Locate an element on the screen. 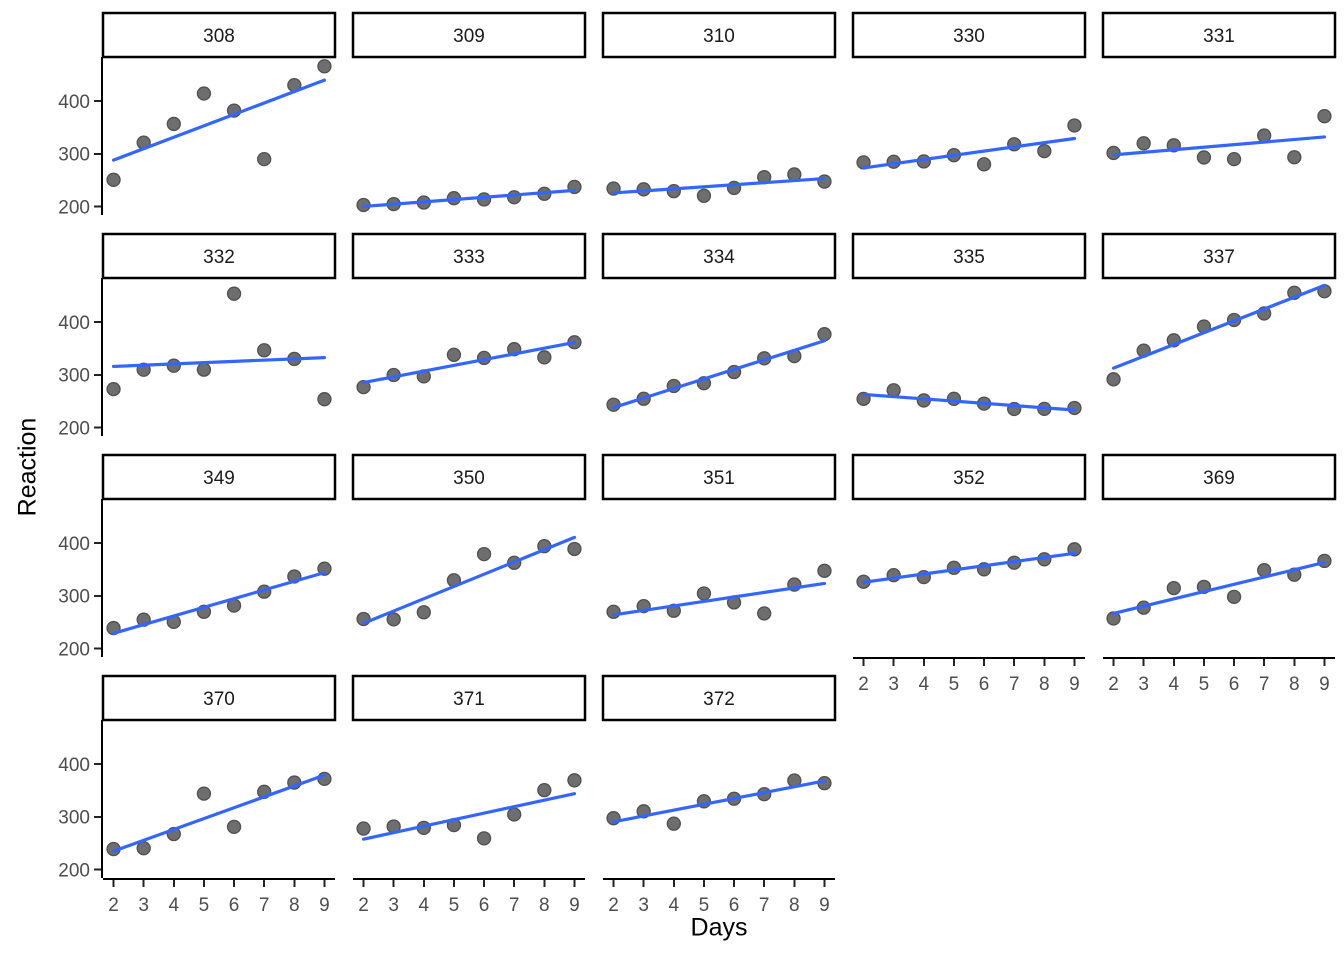 Image resolution: width=1344 pixels, height=960 pixels. facet-351: 351 is located at coordinates (719, 537).